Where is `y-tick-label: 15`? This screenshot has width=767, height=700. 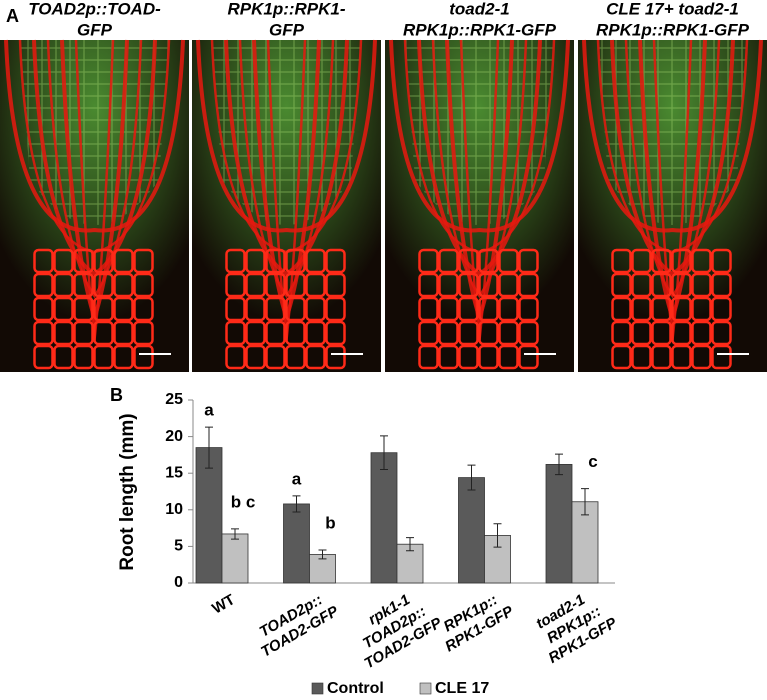
y-tick-label: 15 is located at coordinates (174, 472).